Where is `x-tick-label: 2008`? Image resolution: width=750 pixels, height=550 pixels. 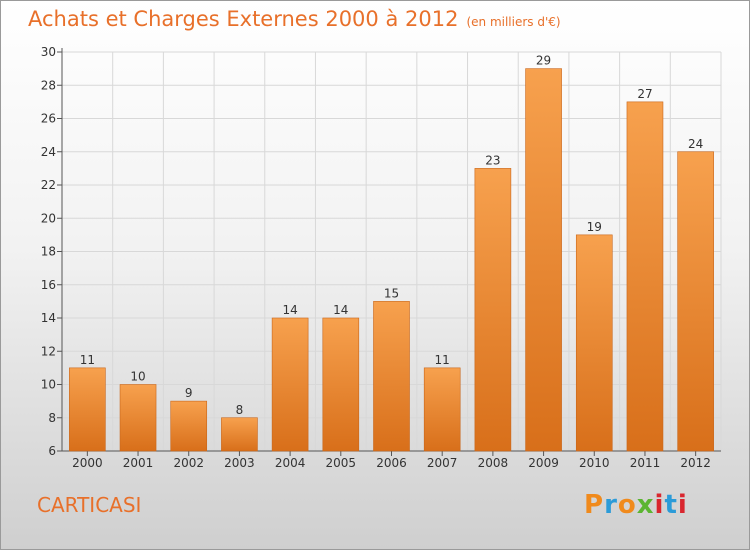 x-tick-label: 2008 is located at coordinates (493, 463).